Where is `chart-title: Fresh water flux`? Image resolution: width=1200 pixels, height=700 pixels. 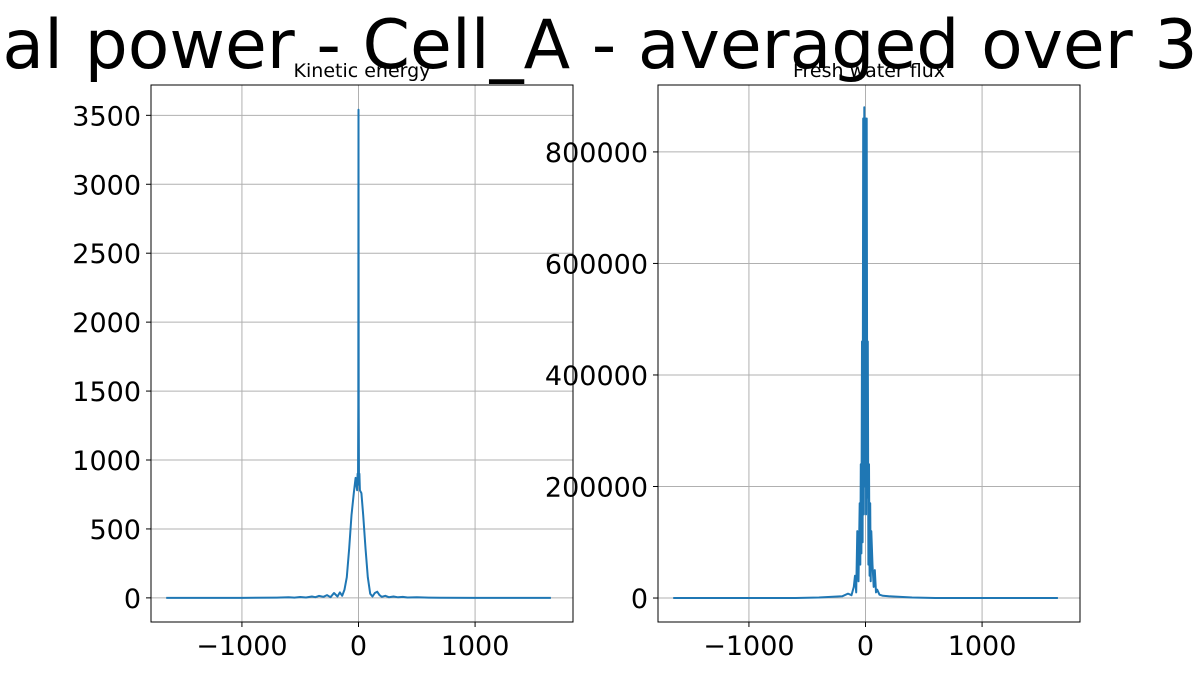
chart-title: Fresh water flux is located at coordinates (869, 71).